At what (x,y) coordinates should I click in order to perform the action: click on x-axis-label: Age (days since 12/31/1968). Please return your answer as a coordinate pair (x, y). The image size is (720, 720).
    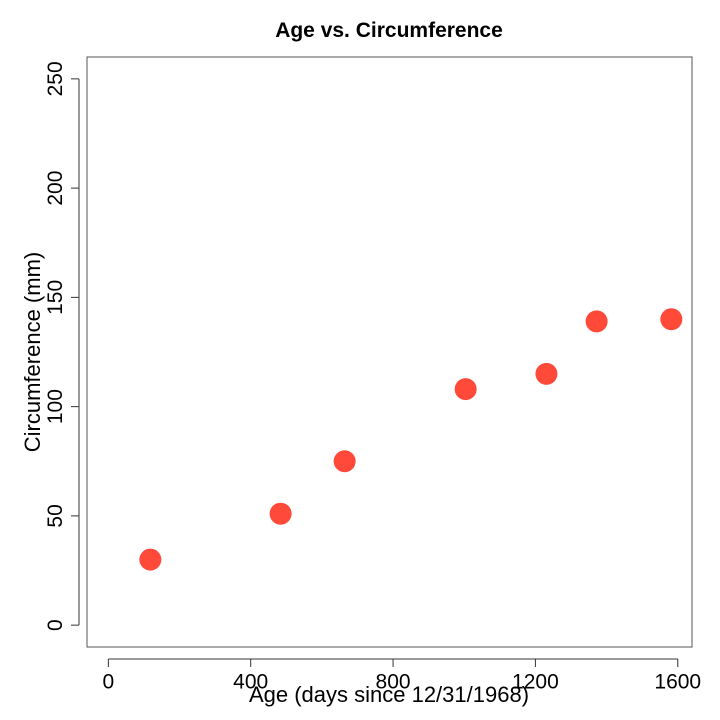
    Looking at the image, I should click on (389, 694).